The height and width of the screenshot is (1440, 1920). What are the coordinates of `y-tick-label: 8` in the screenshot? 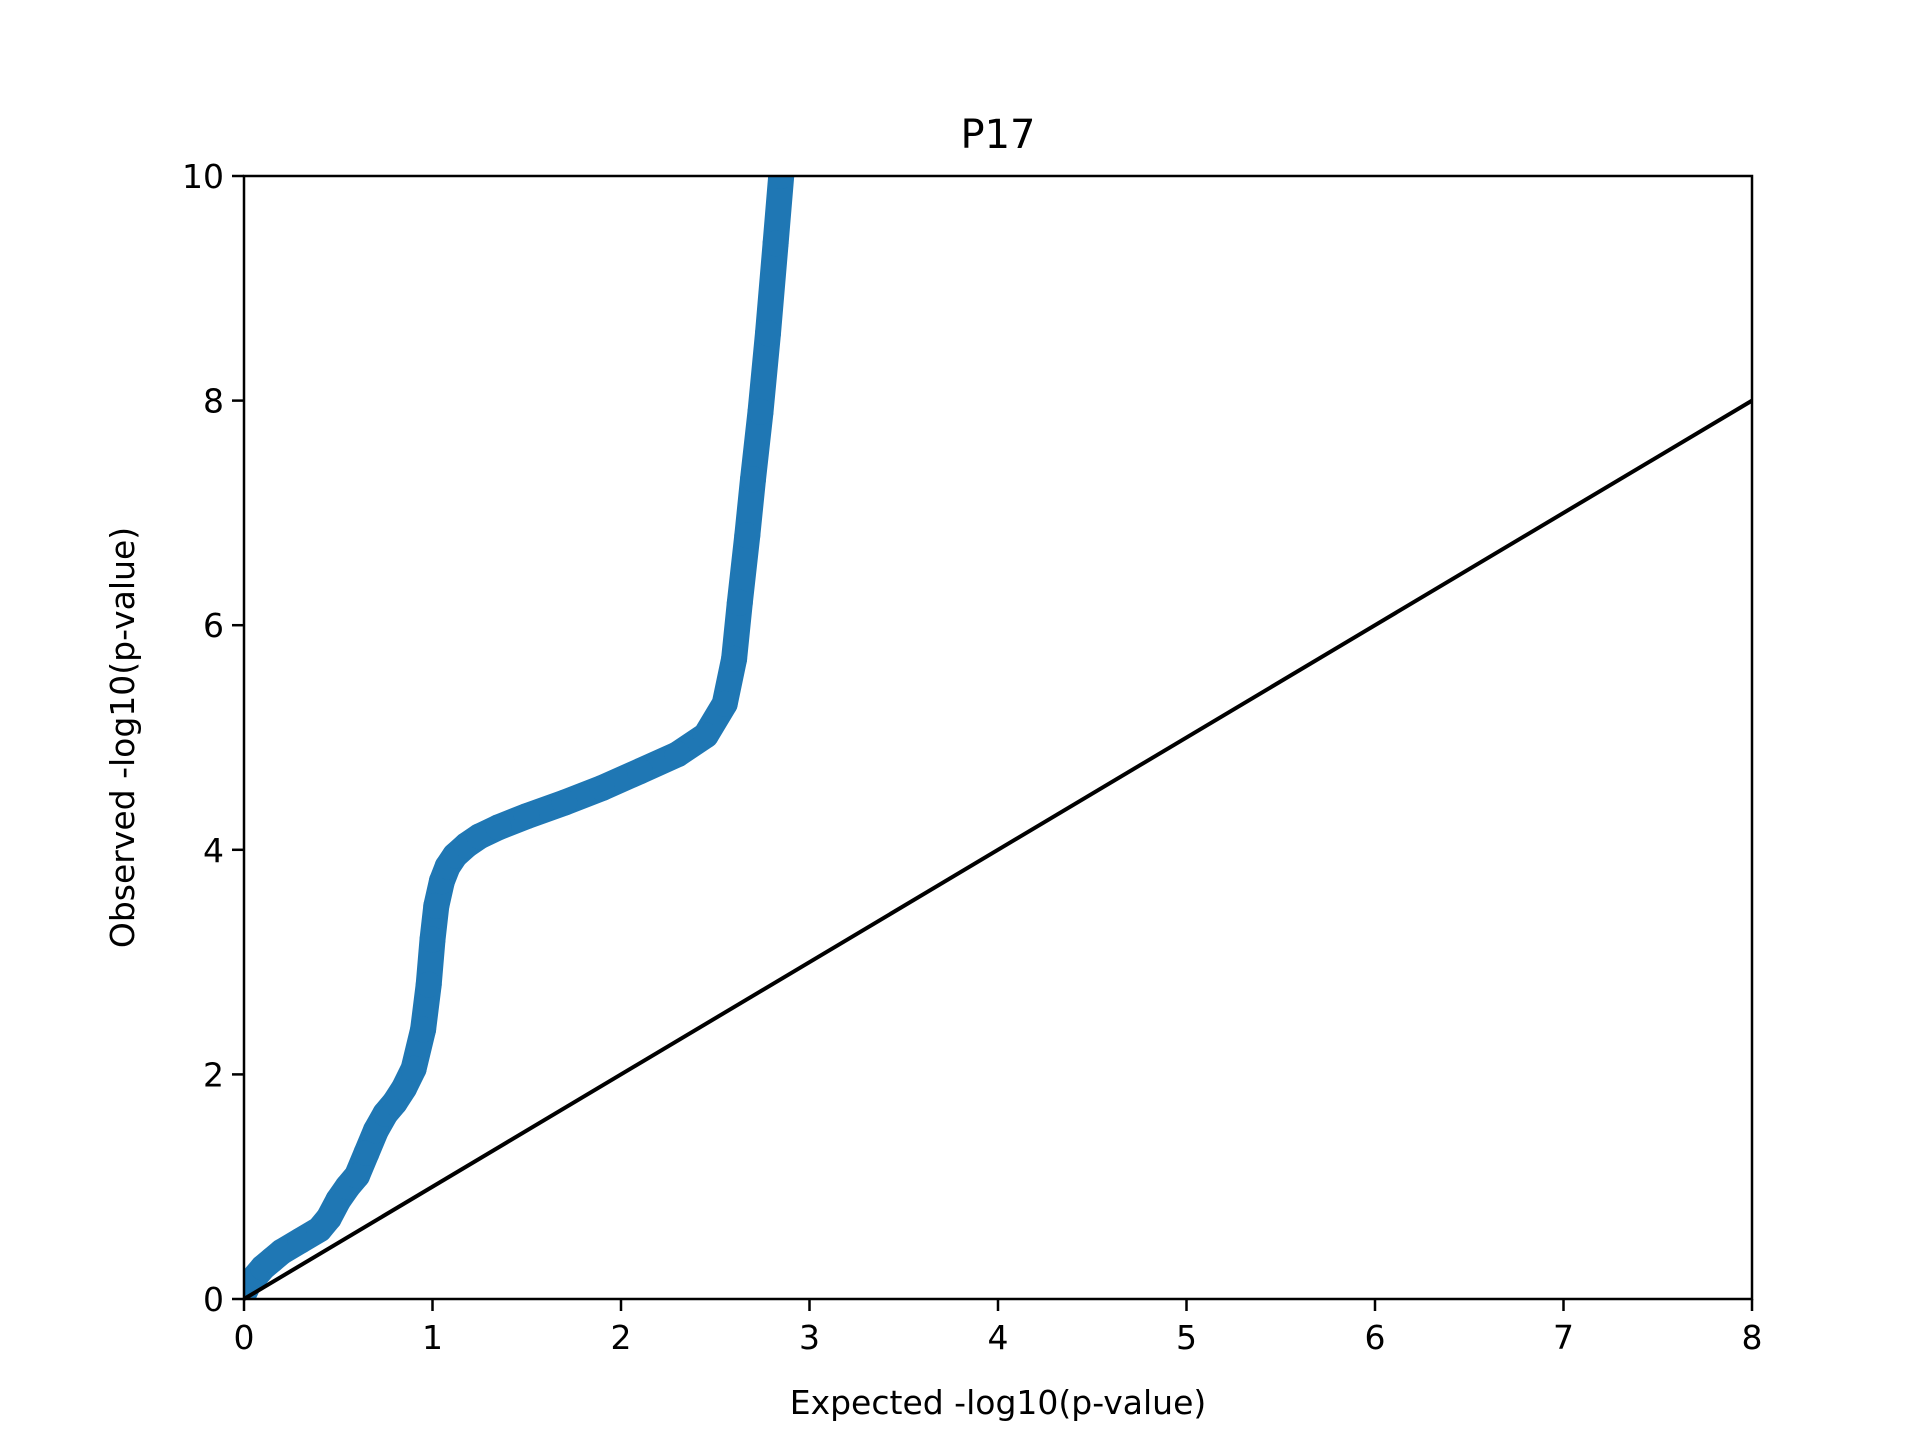 It's located at (213, 401).